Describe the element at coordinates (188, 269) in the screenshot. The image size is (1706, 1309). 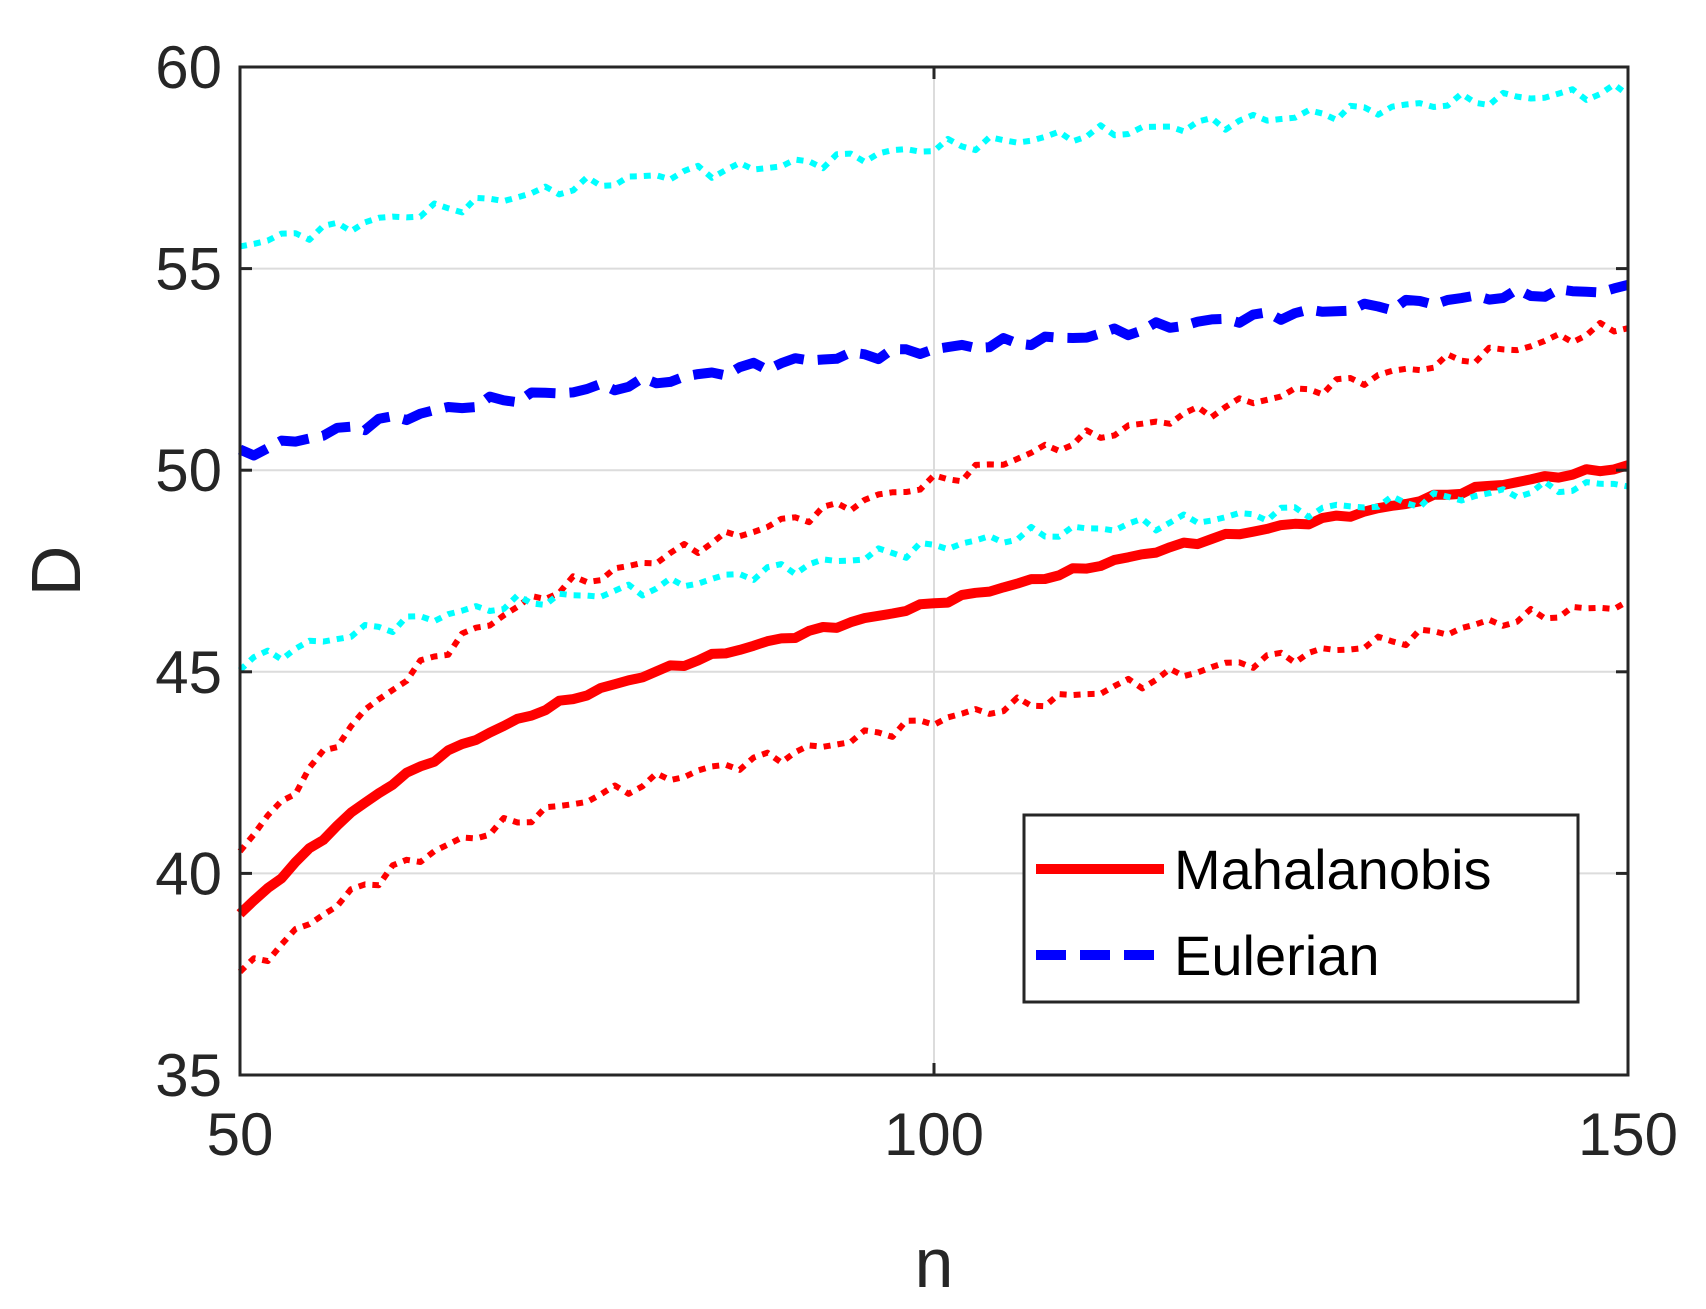
I see `y-tick-label: 55` at that location.